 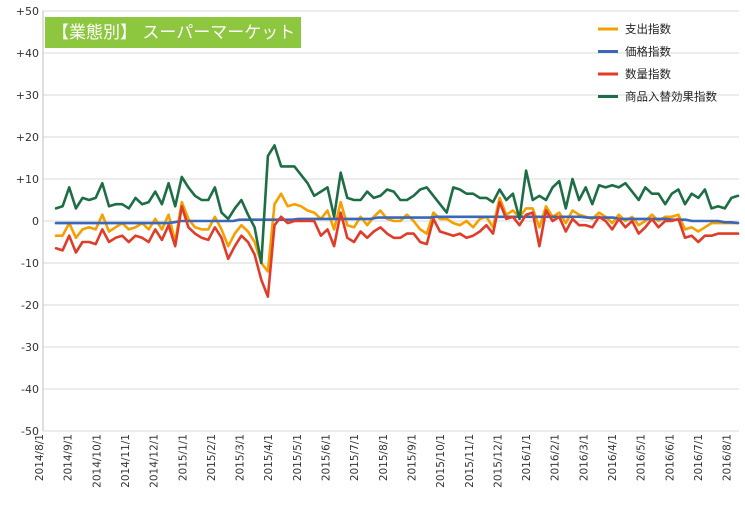 I want to click on x-tick-label: 2016/8/1, so click(x=728, y=457).